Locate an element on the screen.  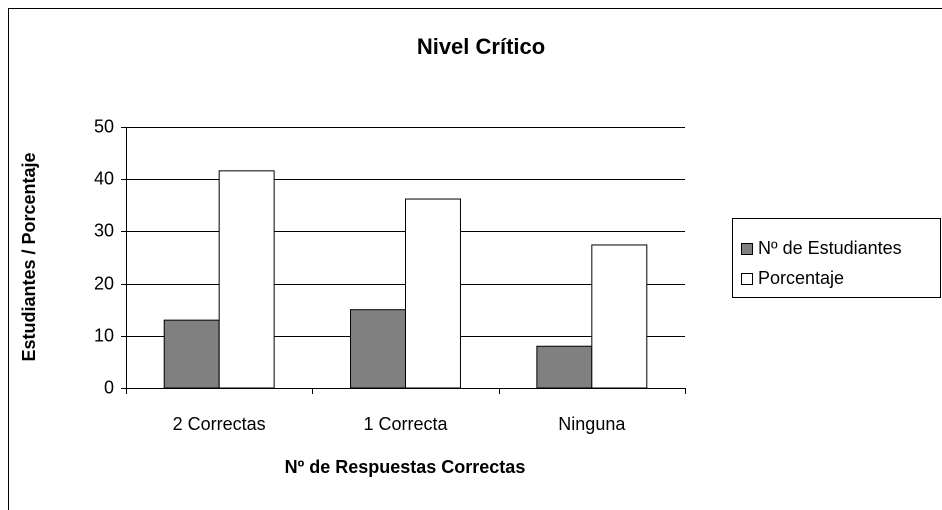
x-axis-label: Nº de Respuestas Correctas is located at coordinates (405, 467).